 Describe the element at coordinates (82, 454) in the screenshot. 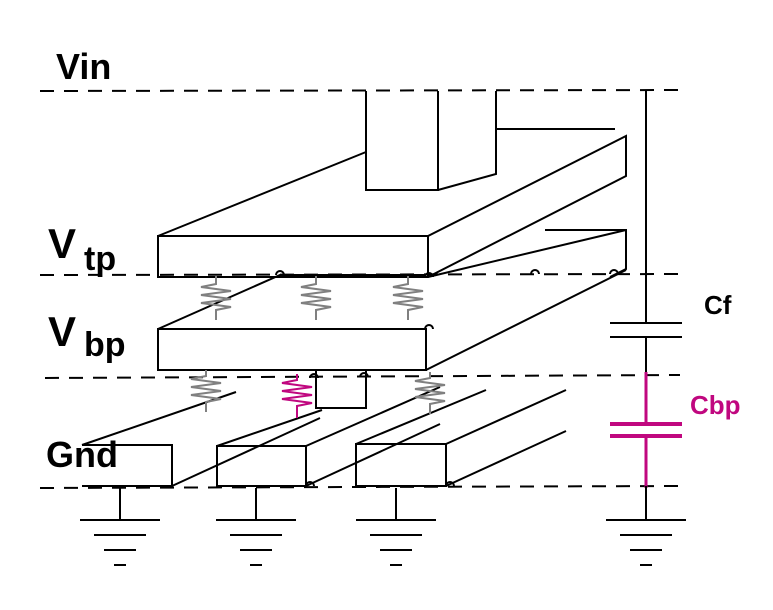

I see `gnd-label: Gnd` at that location.